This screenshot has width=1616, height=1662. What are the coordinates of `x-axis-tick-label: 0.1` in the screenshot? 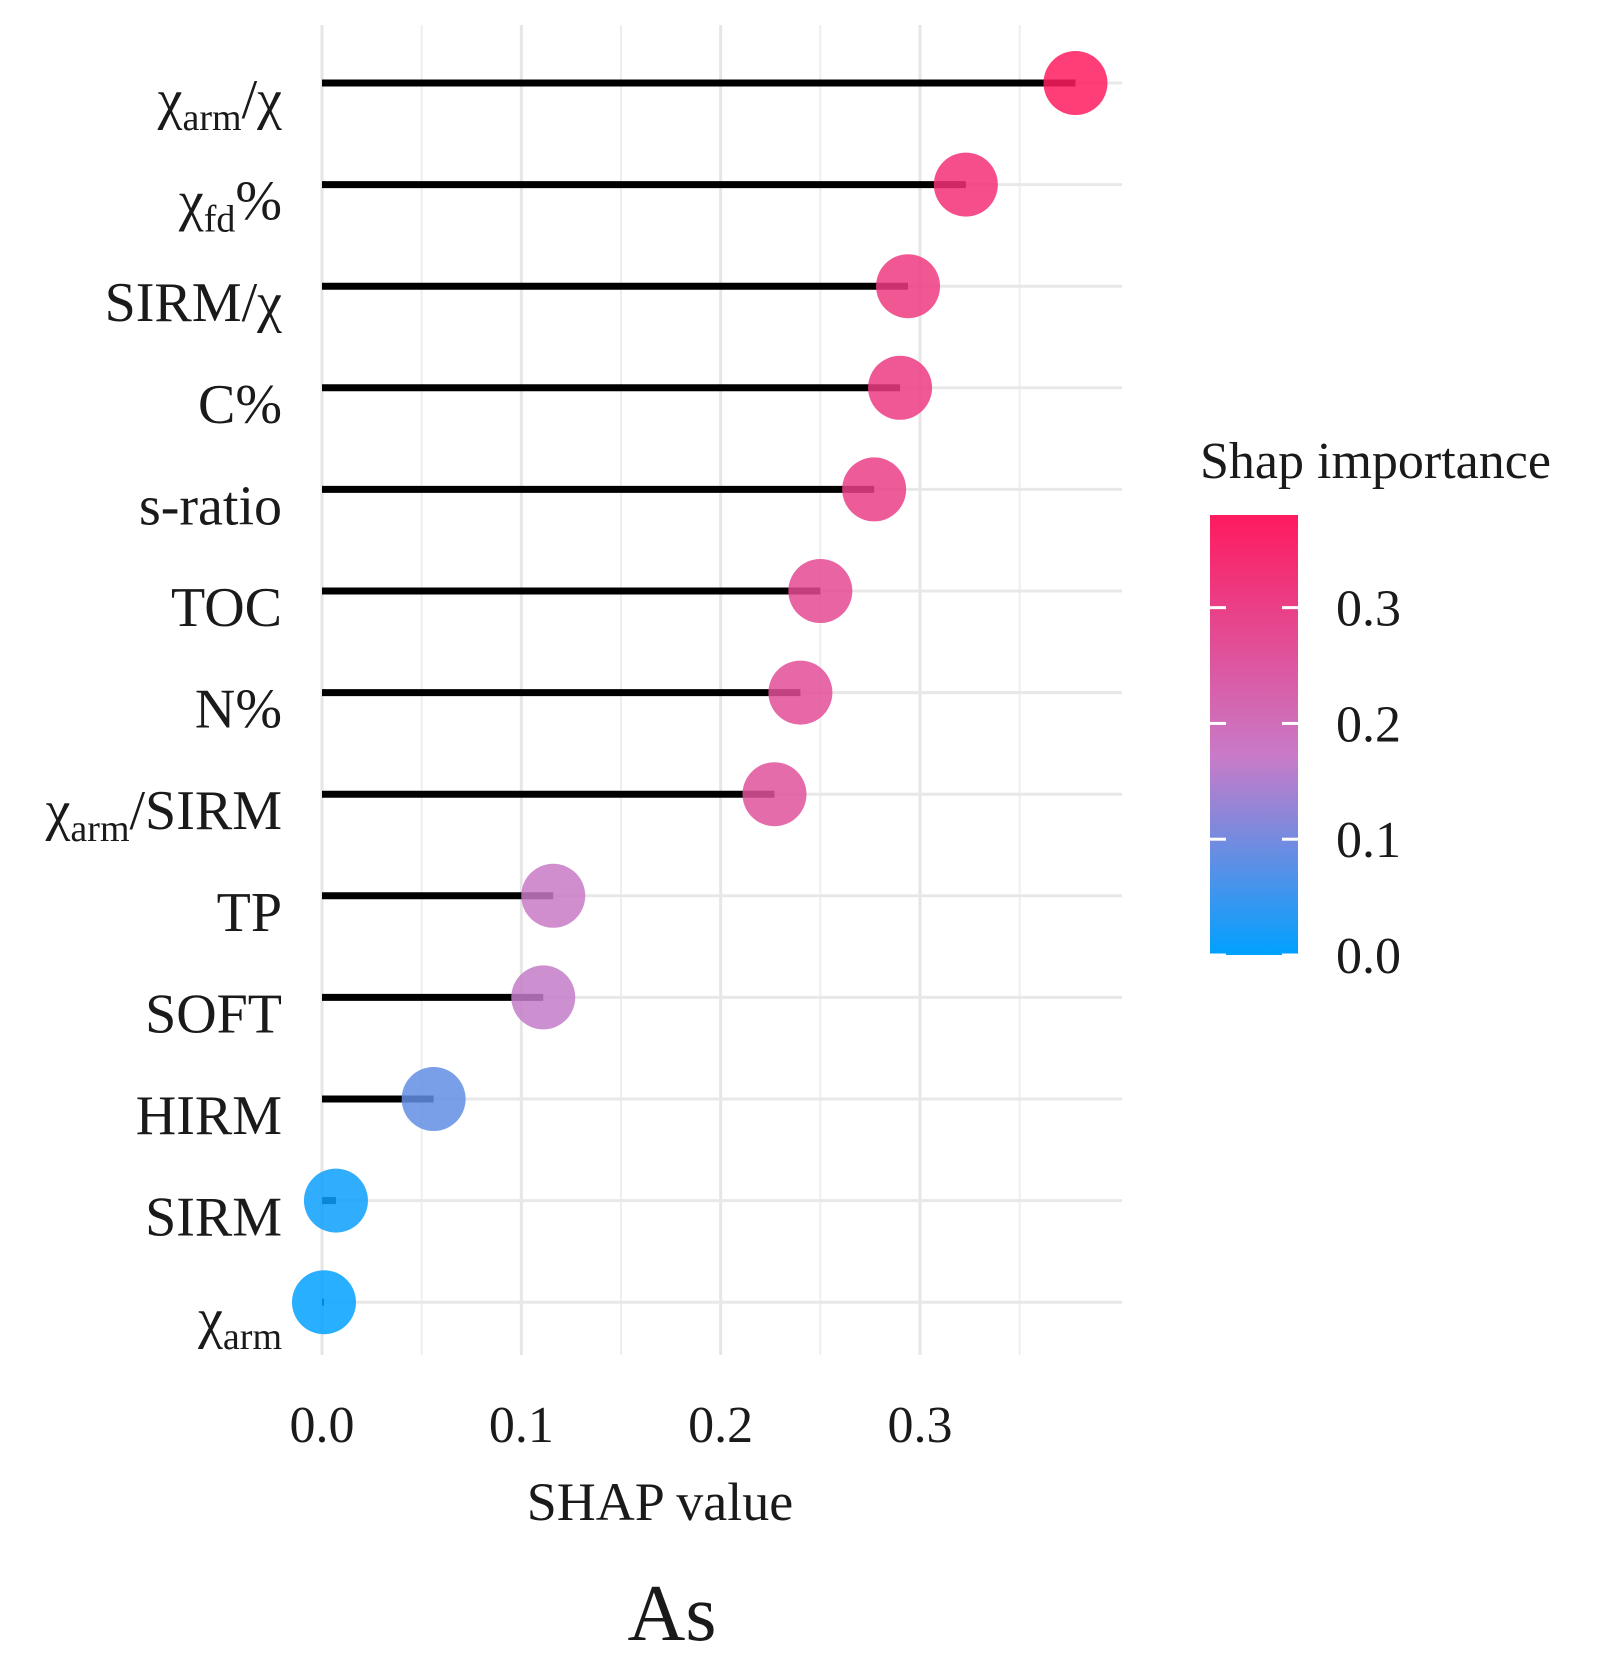 It's located at (521, 1425).